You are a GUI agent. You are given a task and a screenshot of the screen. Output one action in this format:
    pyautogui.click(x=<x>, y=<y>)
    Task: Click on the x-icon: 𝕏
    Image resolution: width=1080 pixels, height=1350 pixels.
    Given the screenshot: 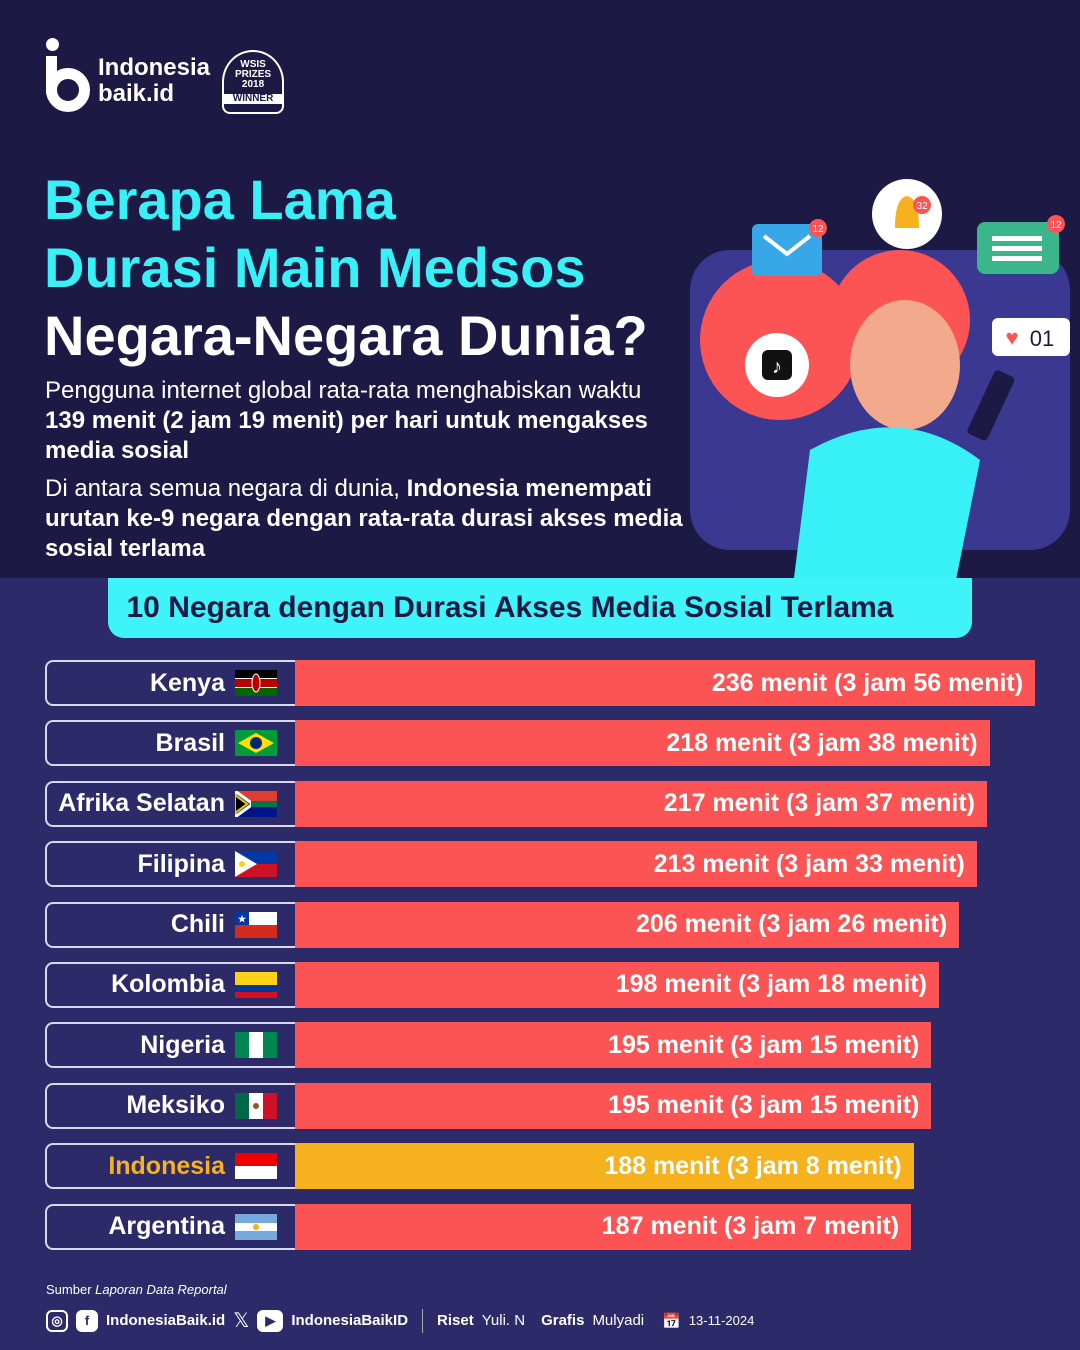 What is the action you would take?
    pyautogui.click(x=241, y=1321)
    